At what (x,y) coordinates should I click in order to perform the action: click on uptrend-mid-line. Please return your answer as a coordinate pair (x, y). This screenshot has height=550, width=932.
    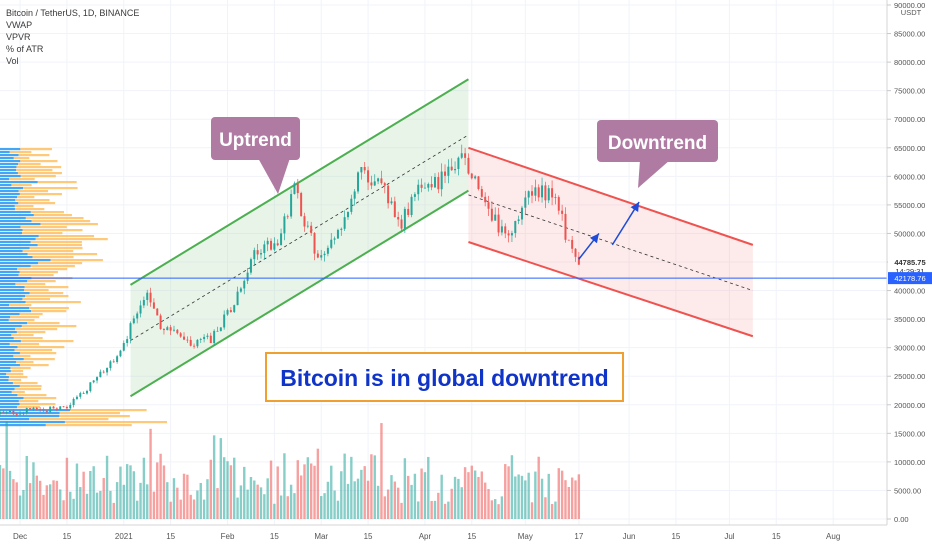
    Looking at the image, I should click on (299, 237).